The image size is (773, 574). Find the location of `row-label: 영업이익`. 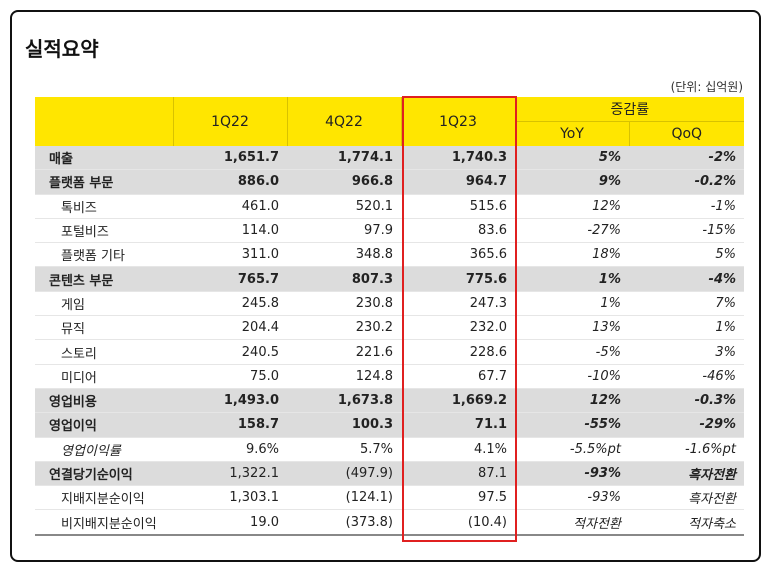

row-label: 영업이익 is located at coordinates (104, 425).